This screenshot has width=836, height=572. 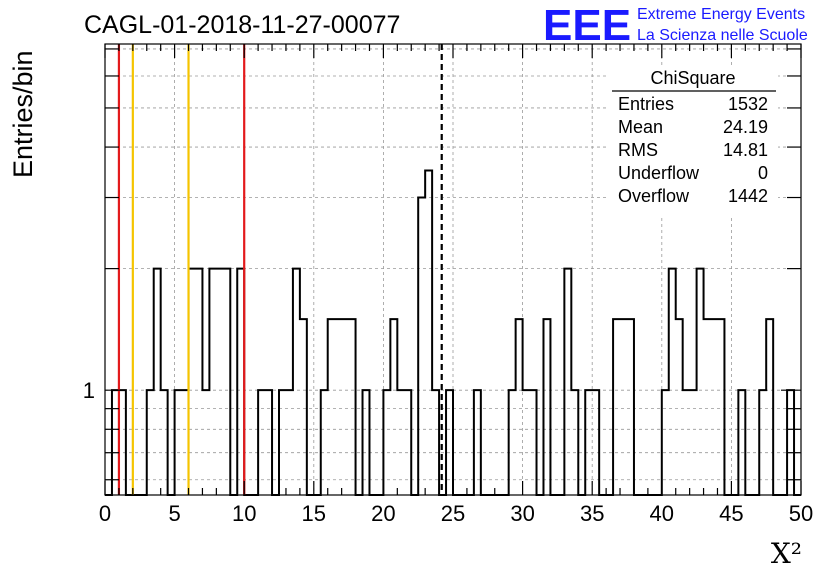 I want to click on stats-value: 14.81, so click(x=745, y=150).